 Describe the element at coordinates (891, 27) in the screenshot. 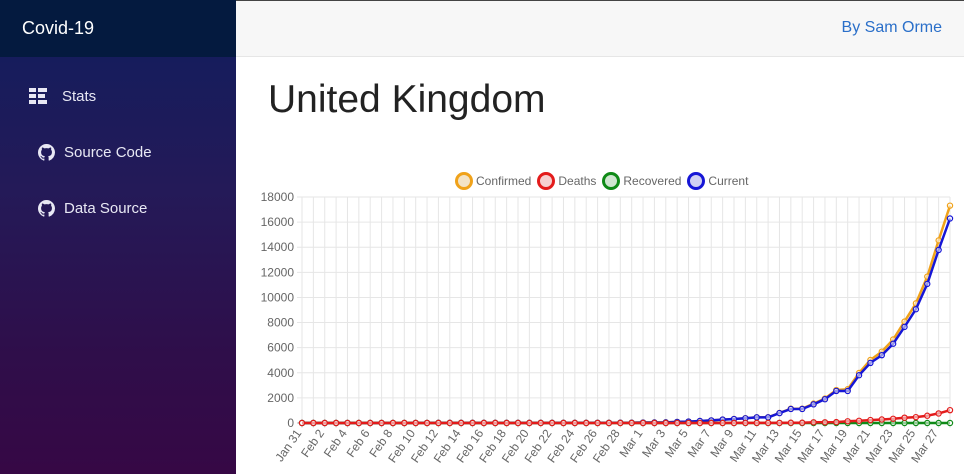

I see `author-link: By Sam Orme` at that location.